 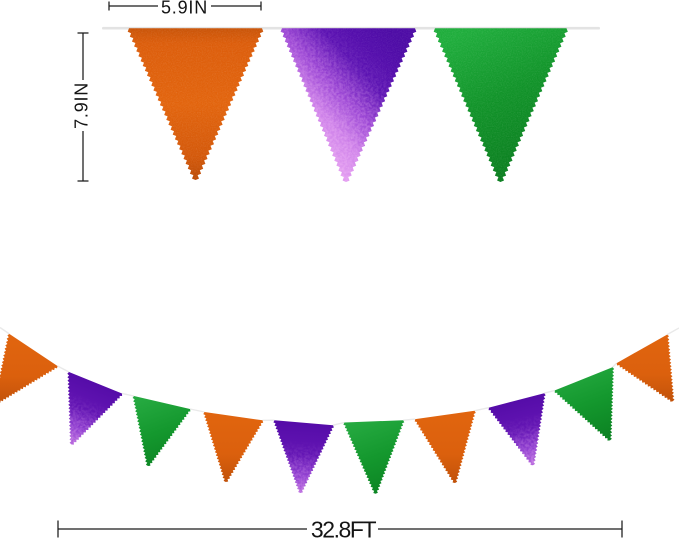 What do you see at coordinates (184, 9) in the screenshot?
I see `svg-text: 5.9IN` at bounding box center [184, 9].